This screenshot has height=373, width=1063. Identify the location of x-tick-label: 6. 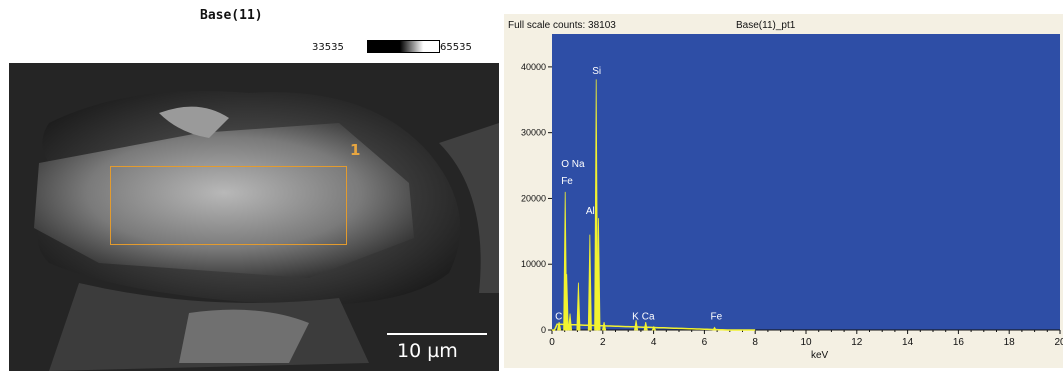
(705, 342).